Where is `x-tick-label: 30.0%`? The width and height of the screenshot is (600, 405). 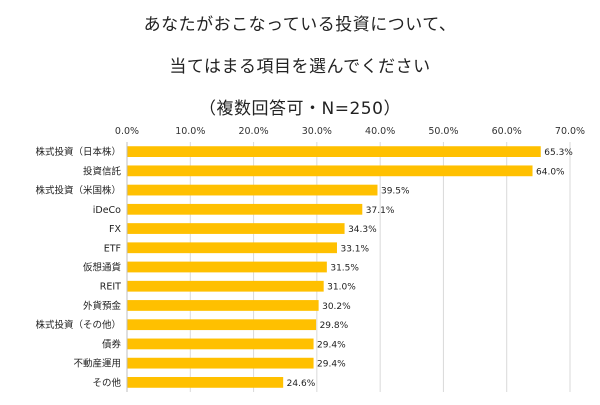 x-tick-label: 30.0% is located at coordinates (317, 131).